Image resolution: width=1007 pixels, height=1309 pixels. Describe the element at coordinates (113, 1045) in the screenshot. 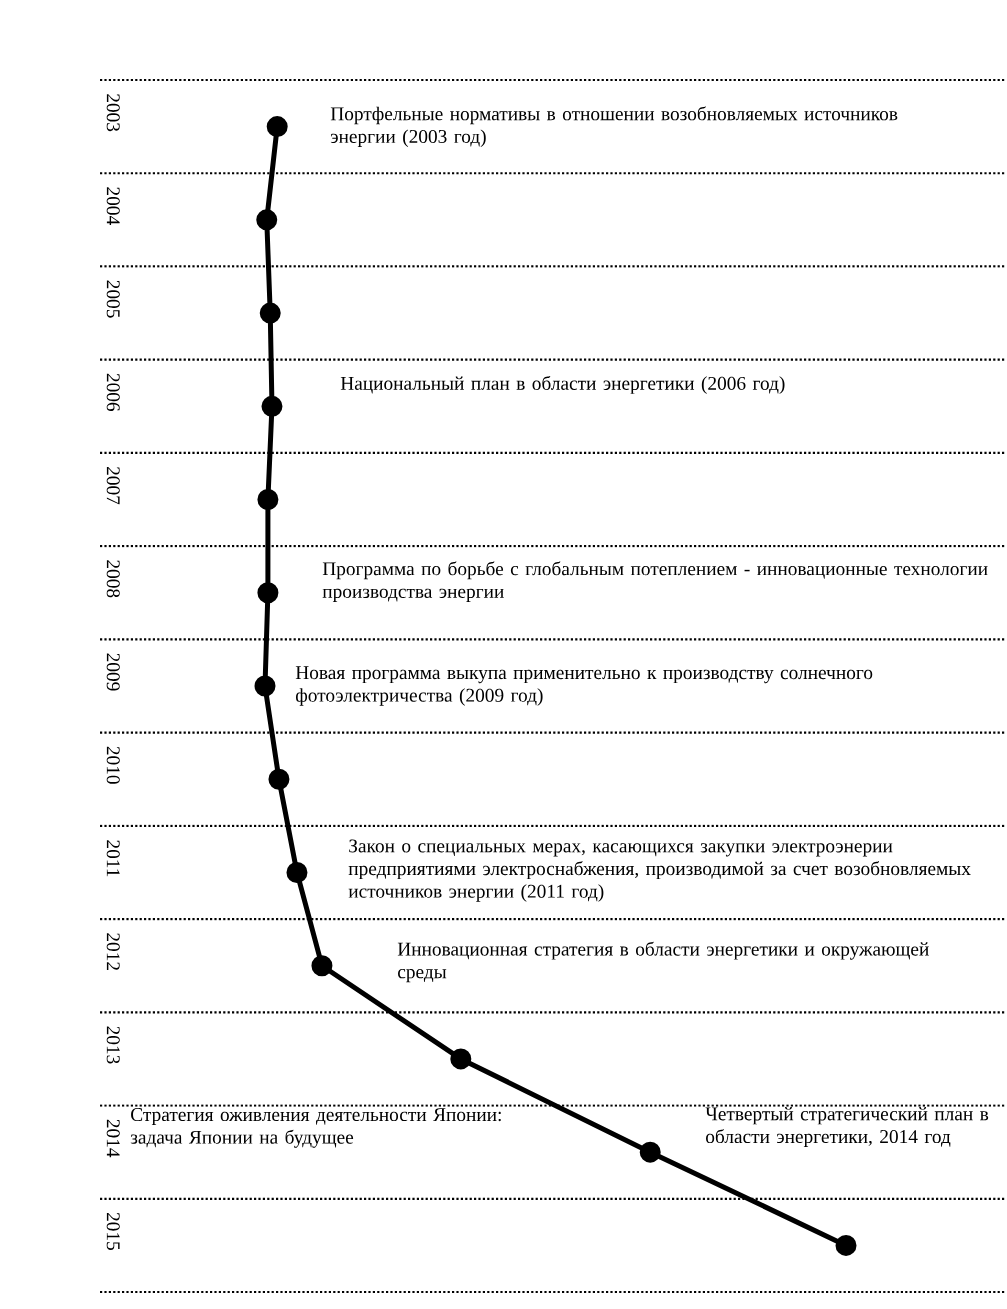

I see `y-tick-label: 2013` at that location.